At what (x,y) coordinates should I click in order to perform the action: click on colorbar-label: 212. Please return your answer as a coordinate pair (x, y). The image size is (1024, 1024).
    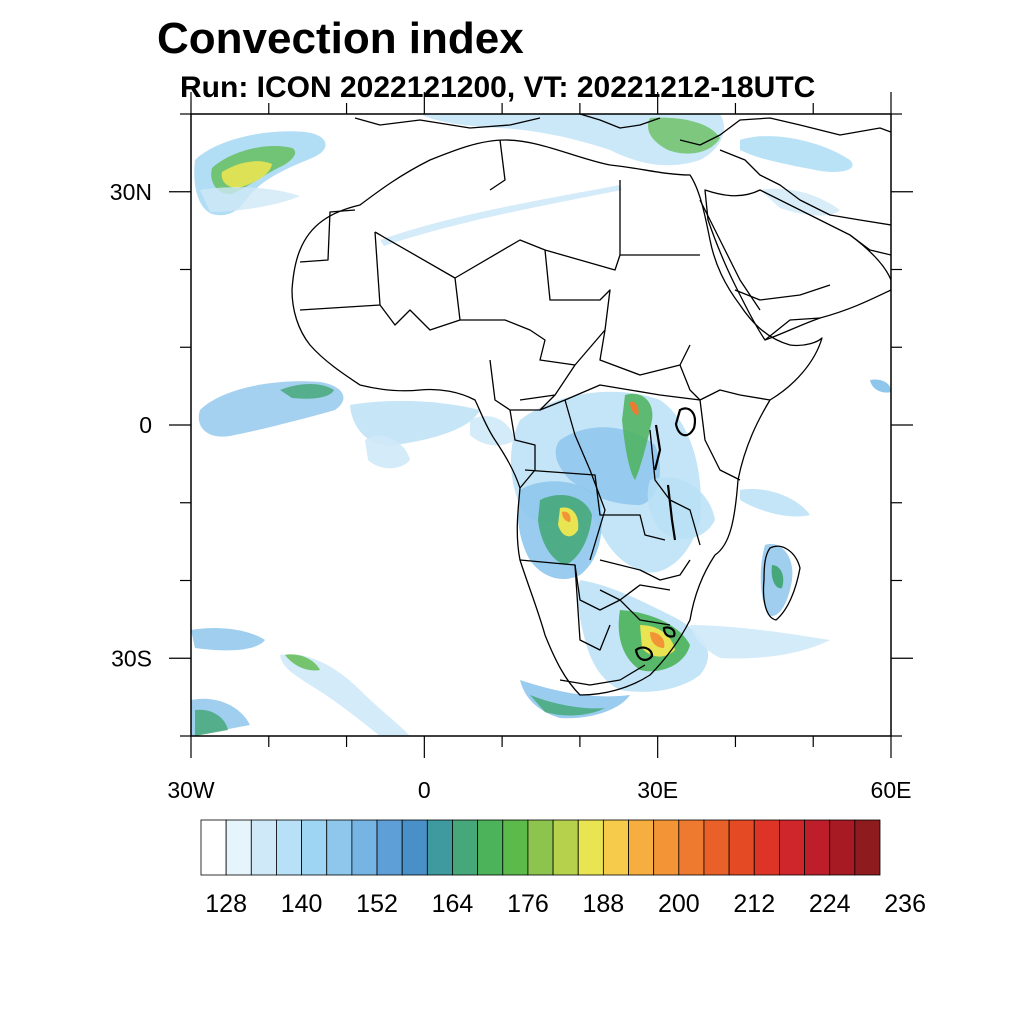
    Looking at the image, I should click on (754, 904).